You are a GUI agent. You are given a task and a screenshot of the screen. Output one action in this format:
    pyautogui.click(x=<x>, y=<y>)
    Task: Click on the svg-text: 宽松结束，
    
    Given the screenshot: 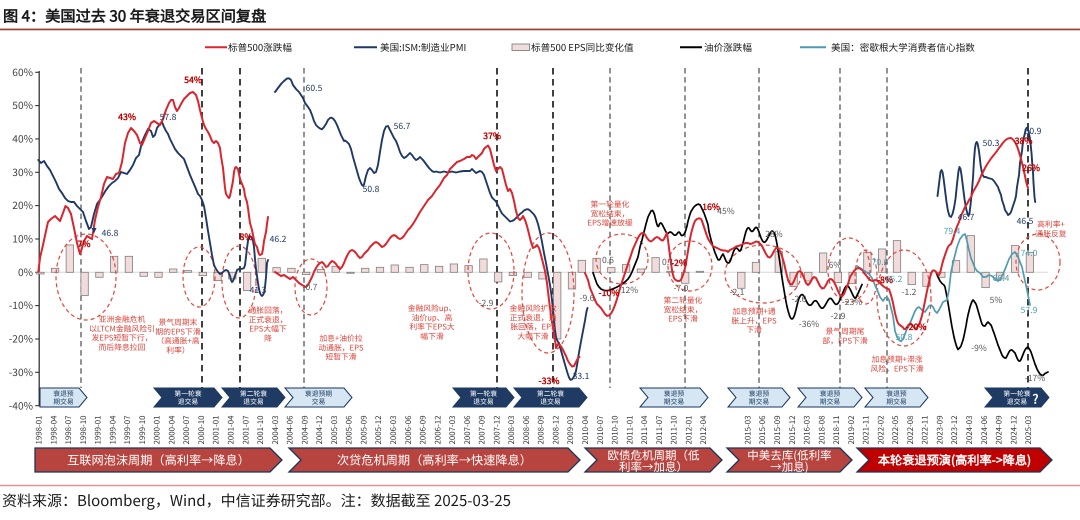 What is the action you would take?
    pyautogui.click(x=610, y=213)
    